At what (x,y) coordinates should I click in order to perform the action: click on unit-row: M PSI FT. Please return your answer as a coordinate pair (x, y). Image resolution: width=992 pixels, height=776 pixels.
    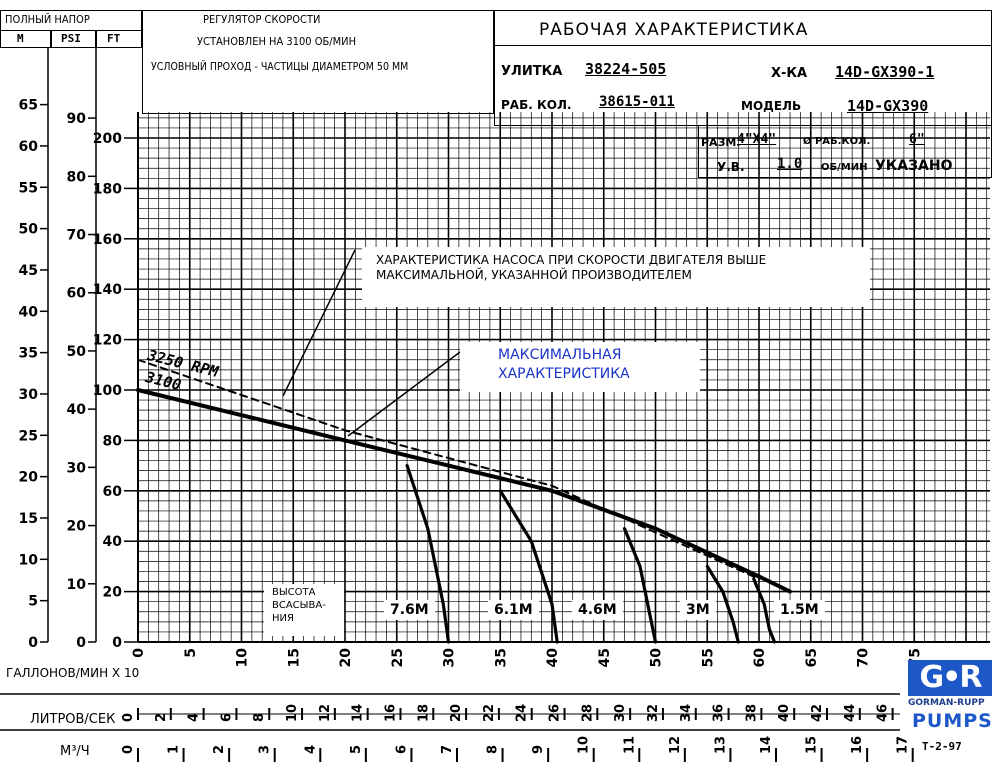
    Looking at the image, I should click on (71, 39).